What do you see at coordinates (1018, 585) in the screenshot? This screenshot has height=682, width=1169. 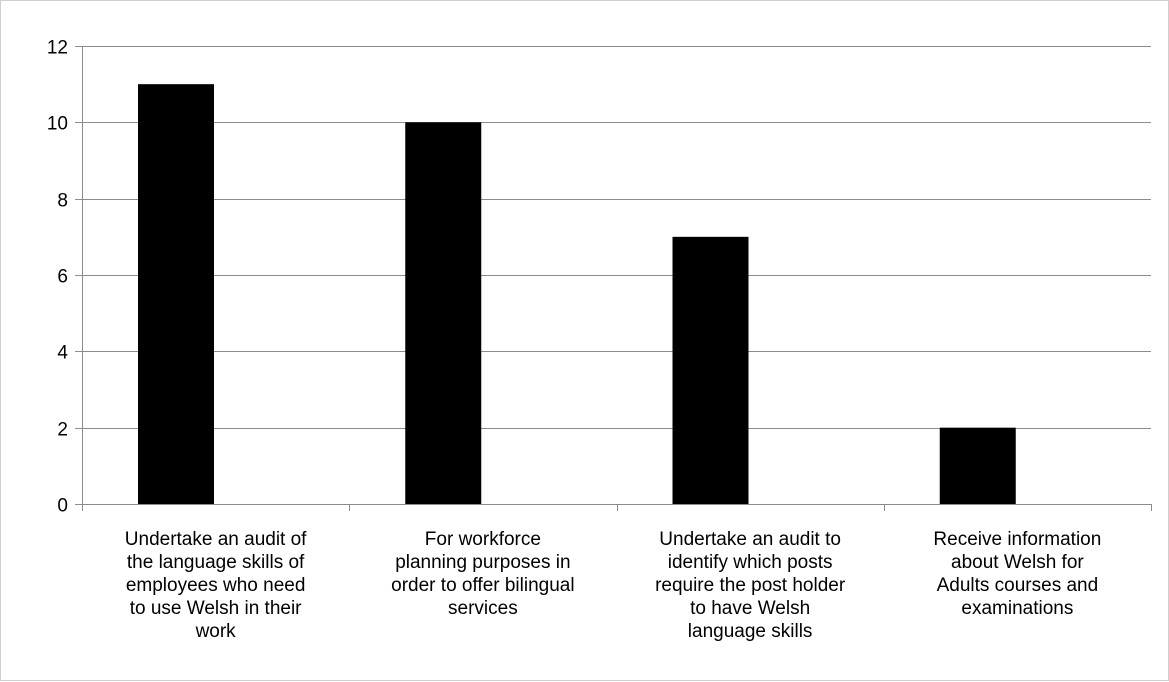 I see `category-label-line: Adults courses and` at bounding box center [1018, 585].